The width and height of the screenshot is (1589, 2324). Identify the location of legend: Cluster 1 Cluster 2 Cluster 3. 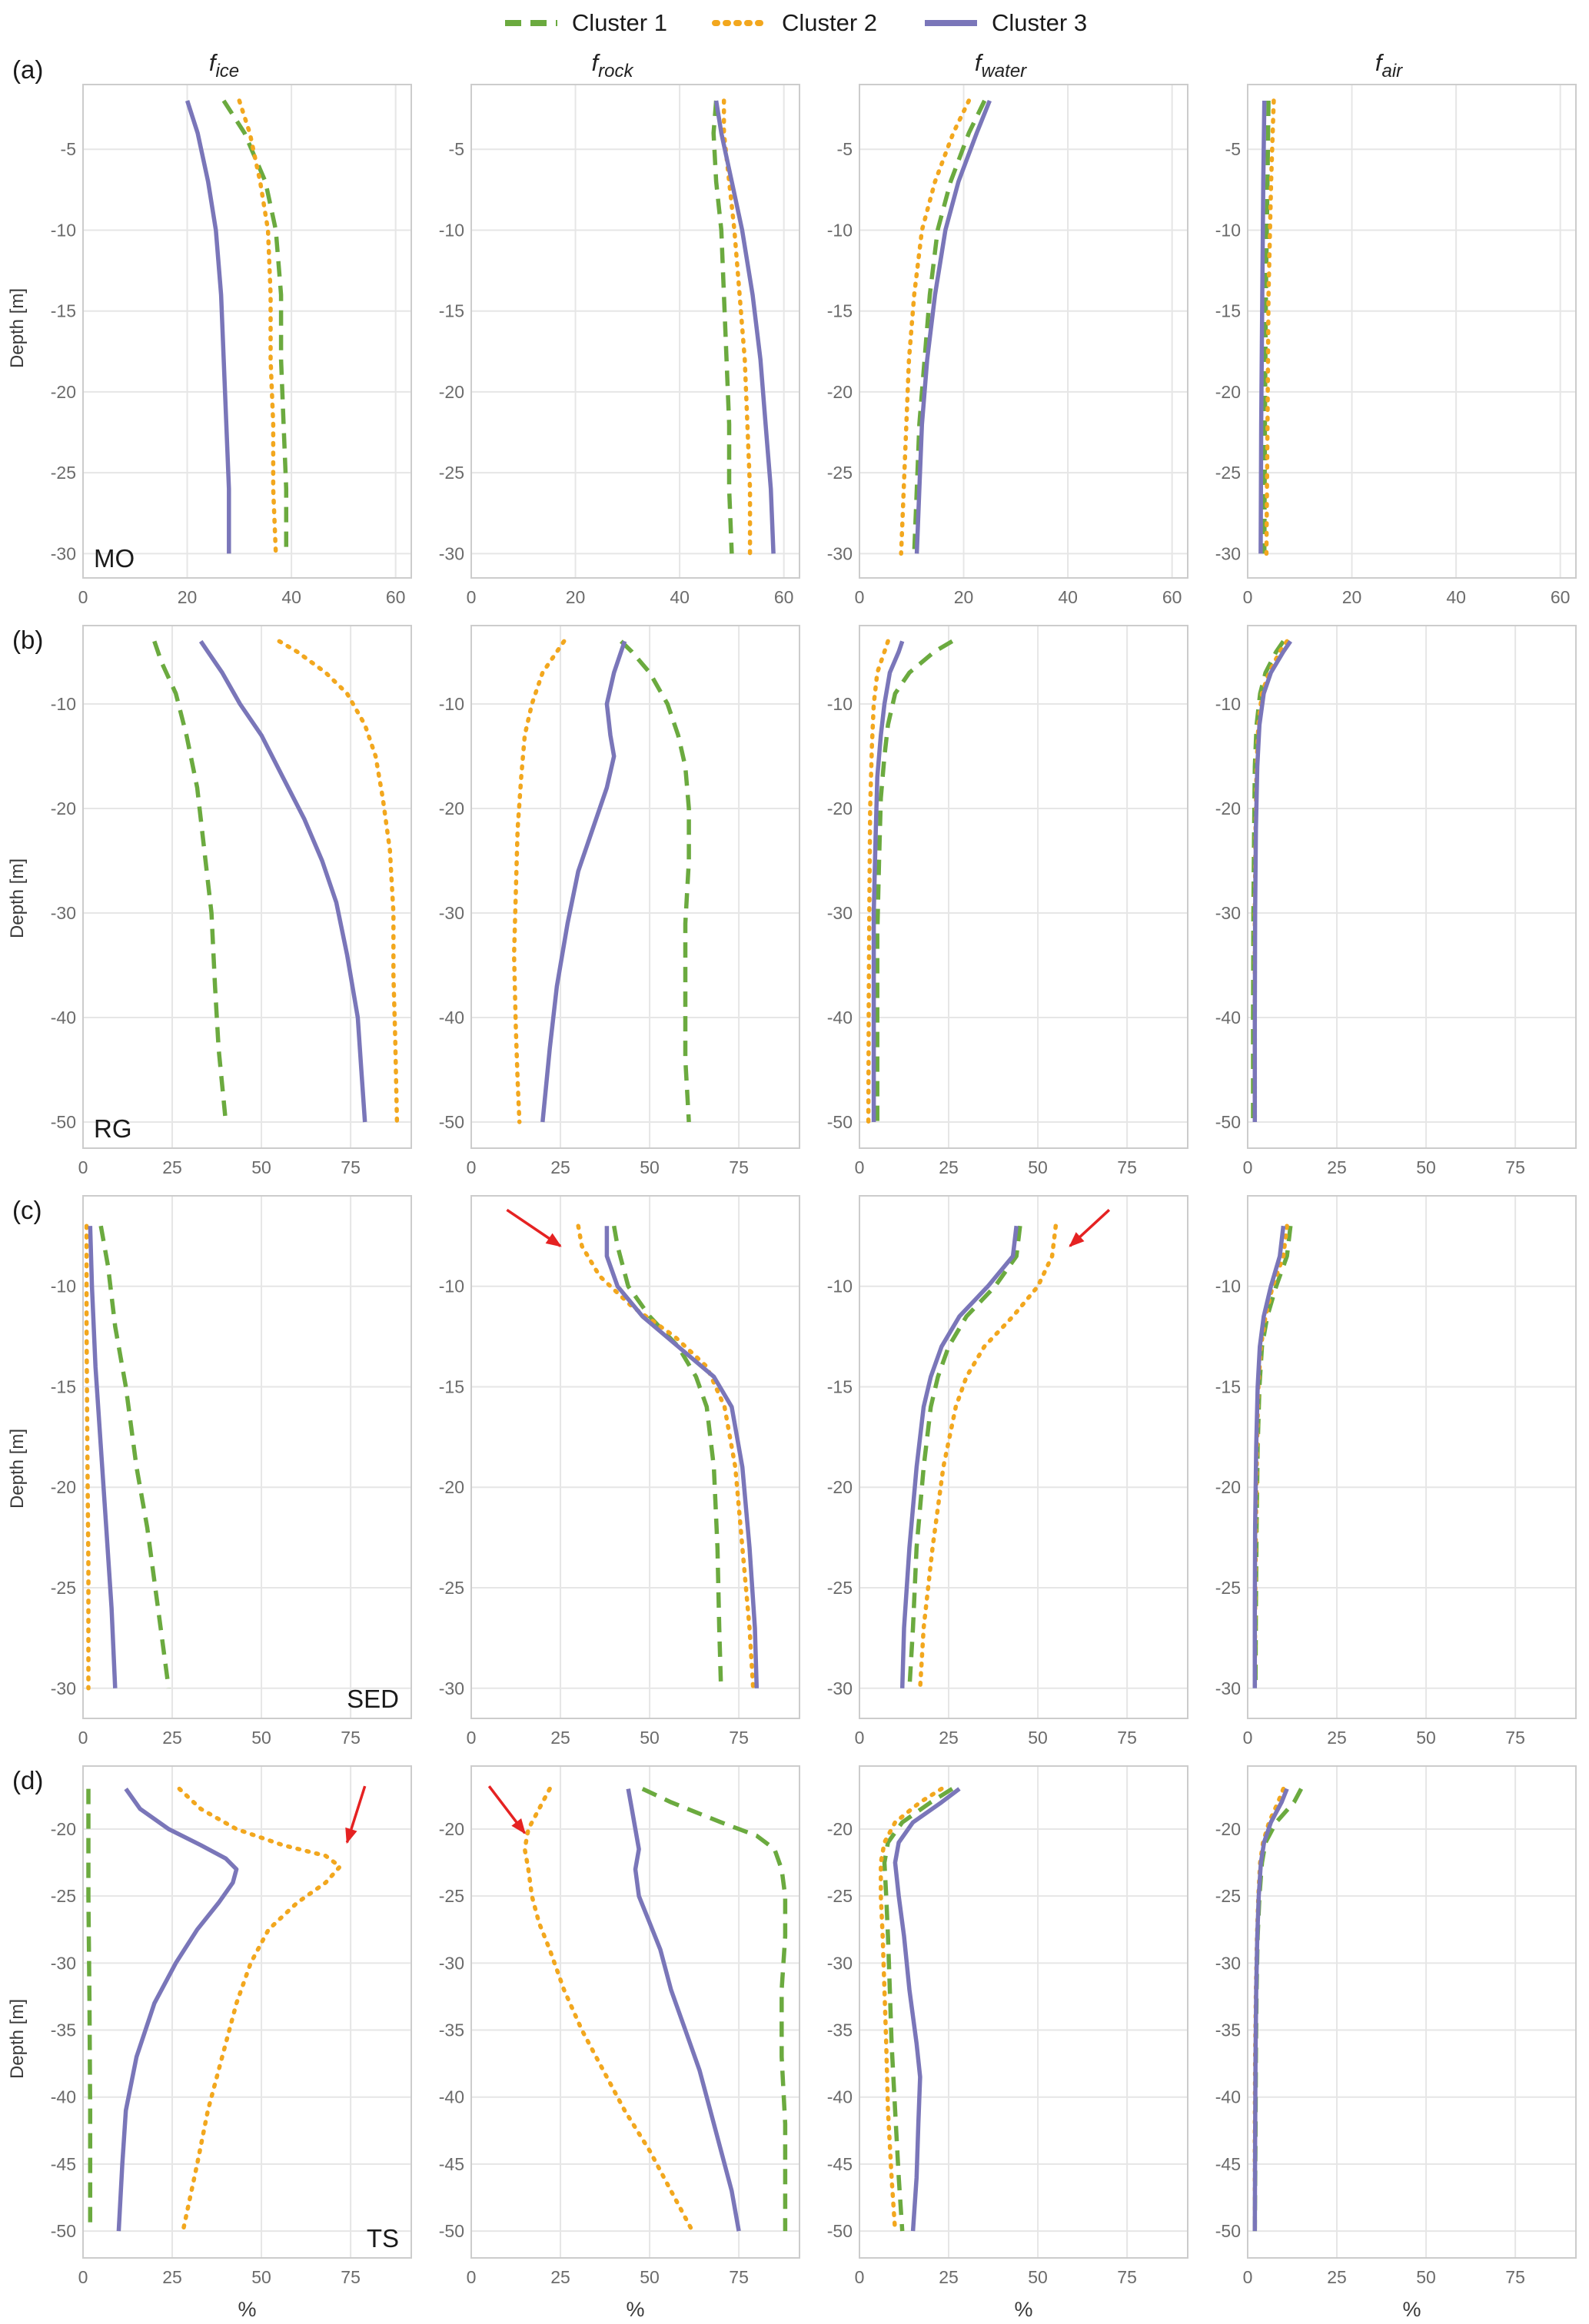
(794, 21).